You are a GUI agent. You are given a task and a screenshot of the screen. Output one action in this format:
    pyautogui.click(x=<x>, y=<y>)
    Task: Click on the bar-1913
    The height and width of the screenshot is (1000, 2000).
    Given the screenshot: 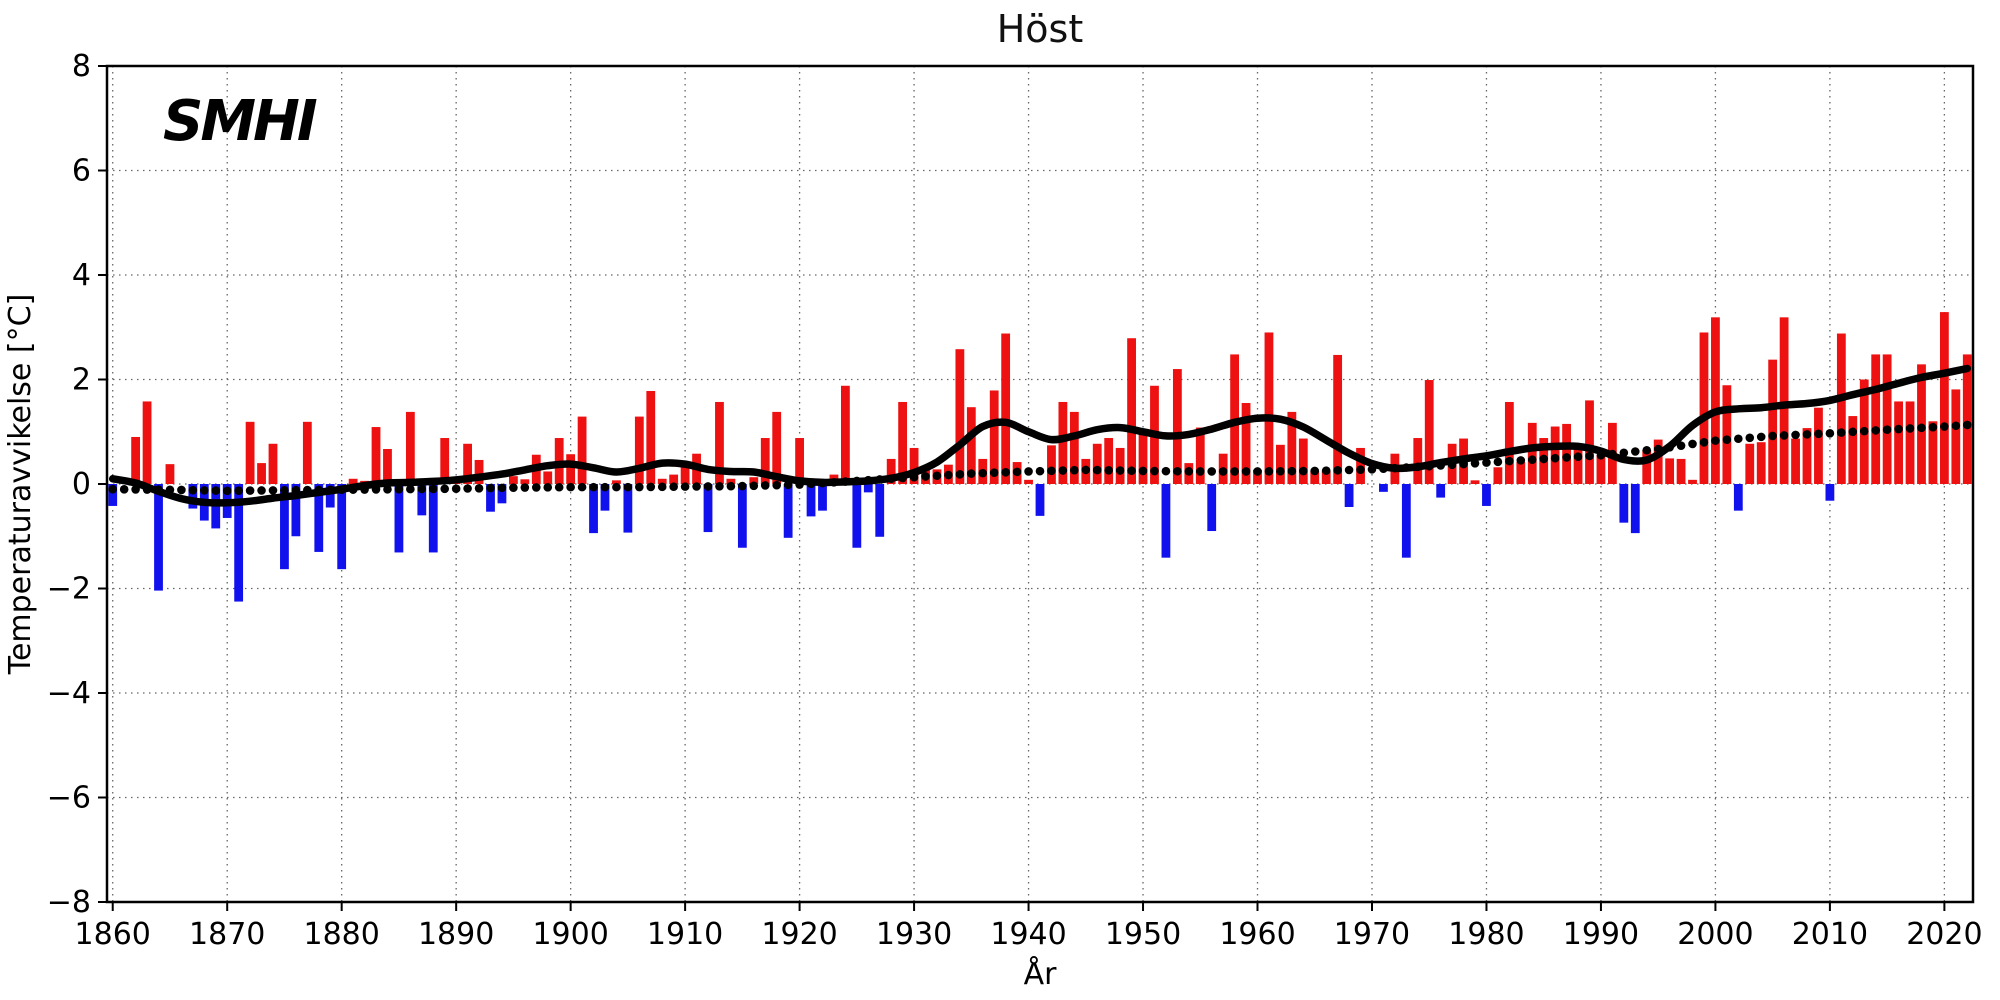 What is the action you would take?
    pyautogui.click(x=719, y=442)
    